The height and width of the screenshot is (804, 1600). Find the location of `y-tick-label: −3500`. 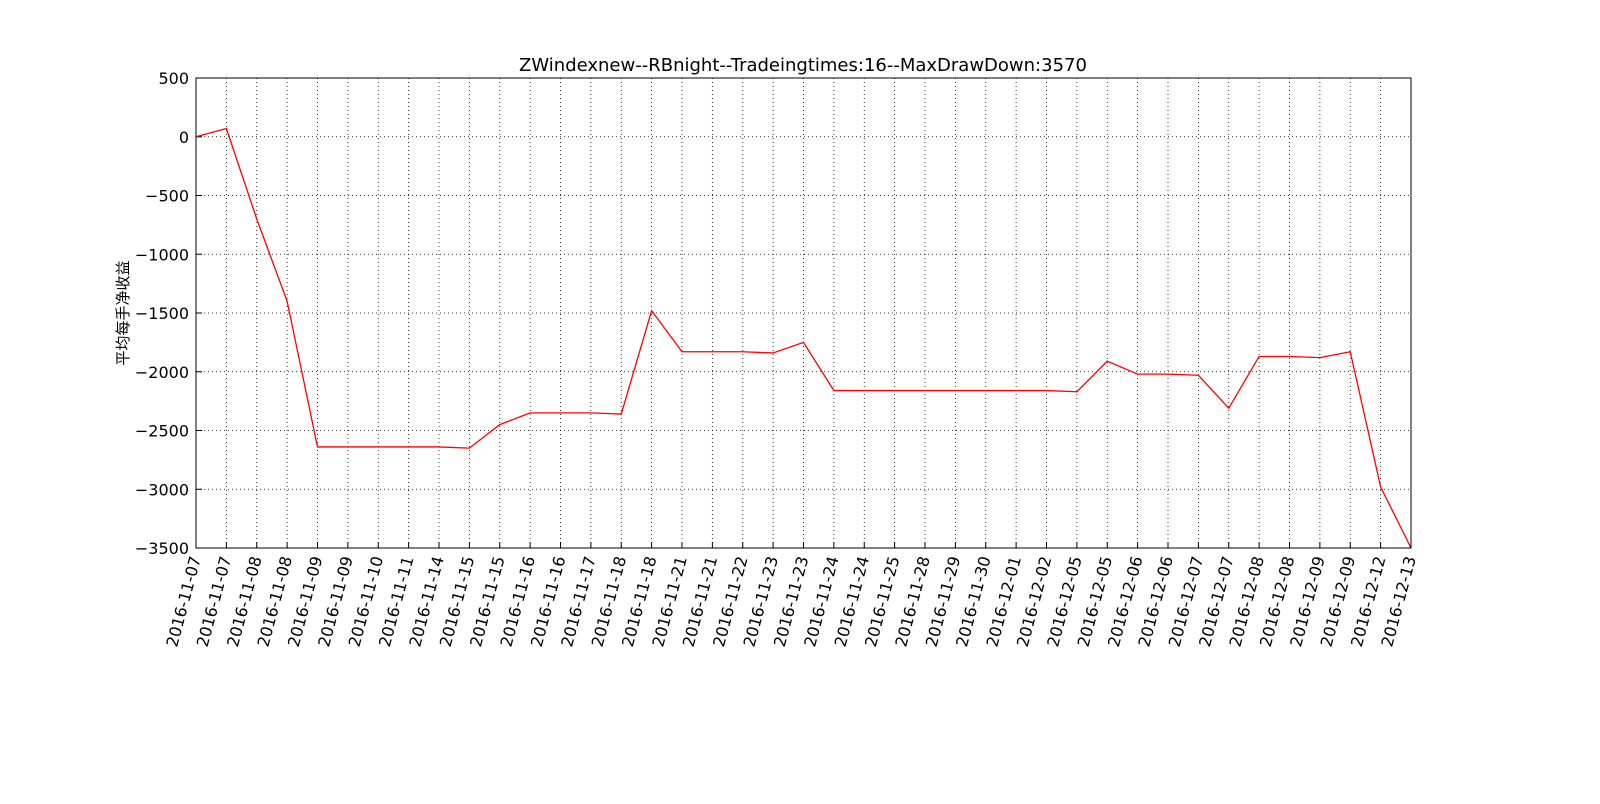

y-tick-label: −3500 is located at coordinates (162, 548).